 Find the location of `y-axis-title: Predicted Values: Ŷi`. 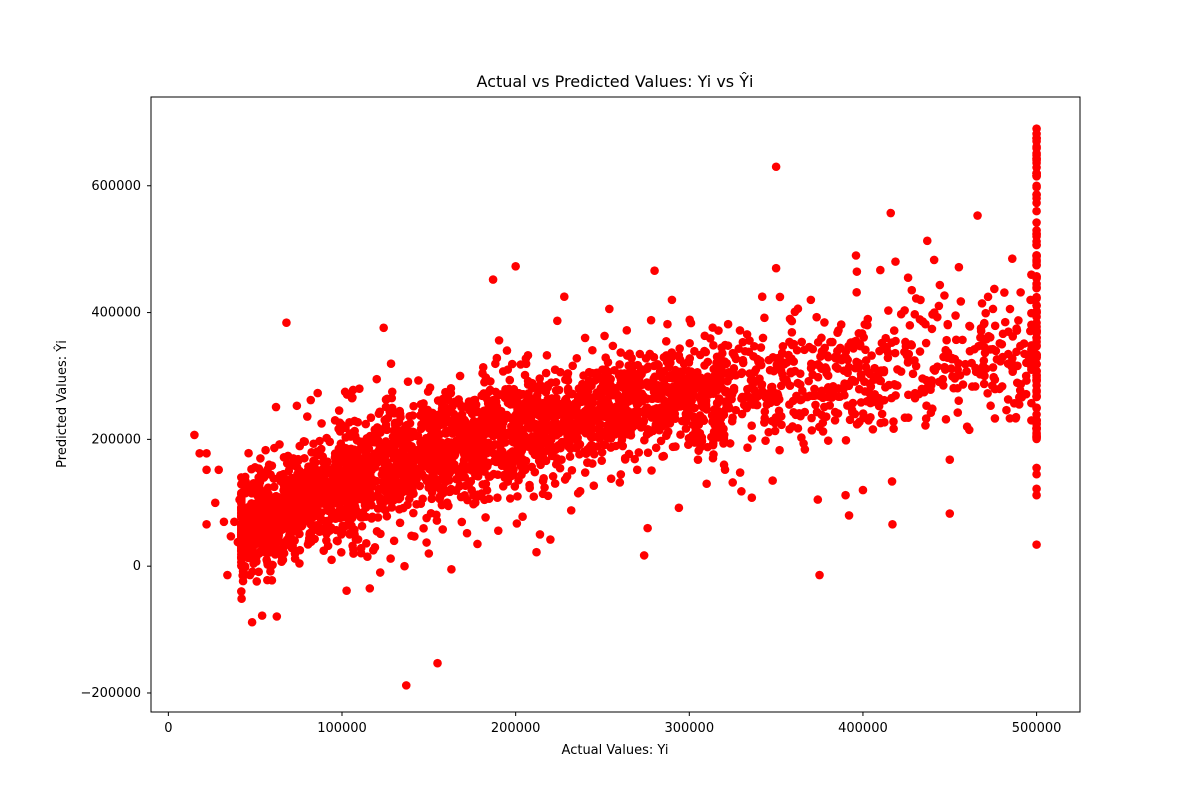

y-axis-title: Predicted Values: Ŷi is located at coordinates (62, 404).